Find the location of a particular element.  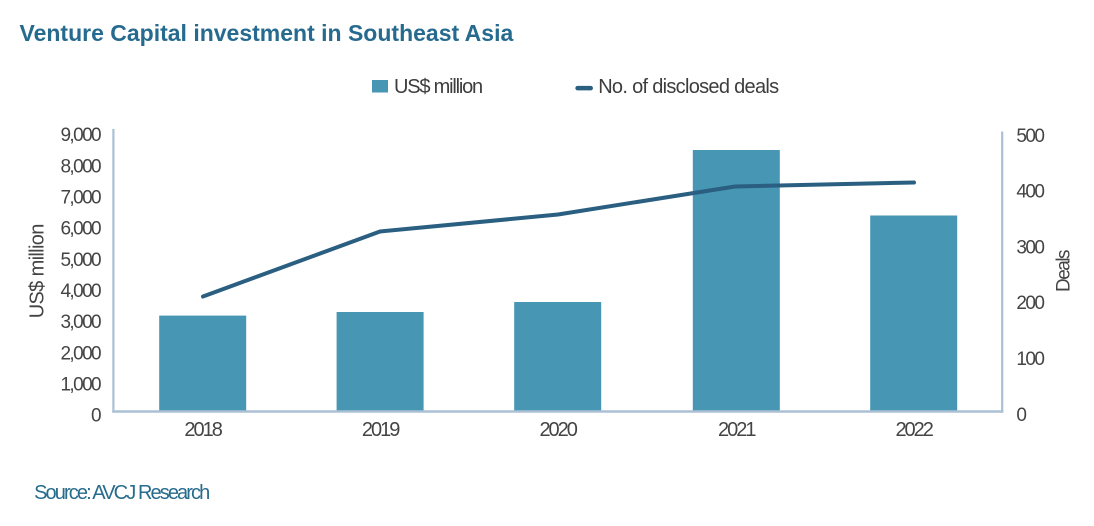

svg-text: 2021 is located at coordinates (737, 430).